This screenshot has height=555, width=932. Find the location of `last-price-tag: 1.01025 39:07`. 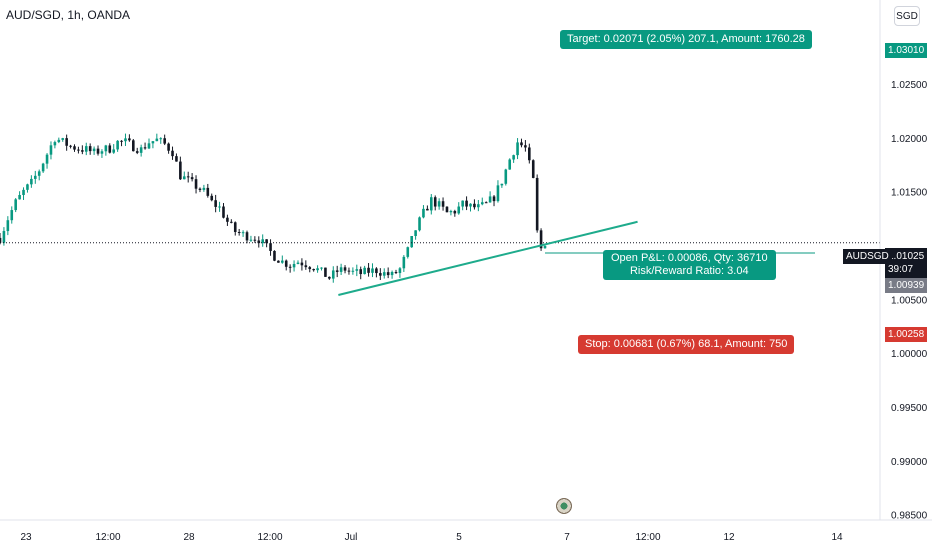

last-price-tag: 1.01025 39:07 is located at coordinates (906, 263).